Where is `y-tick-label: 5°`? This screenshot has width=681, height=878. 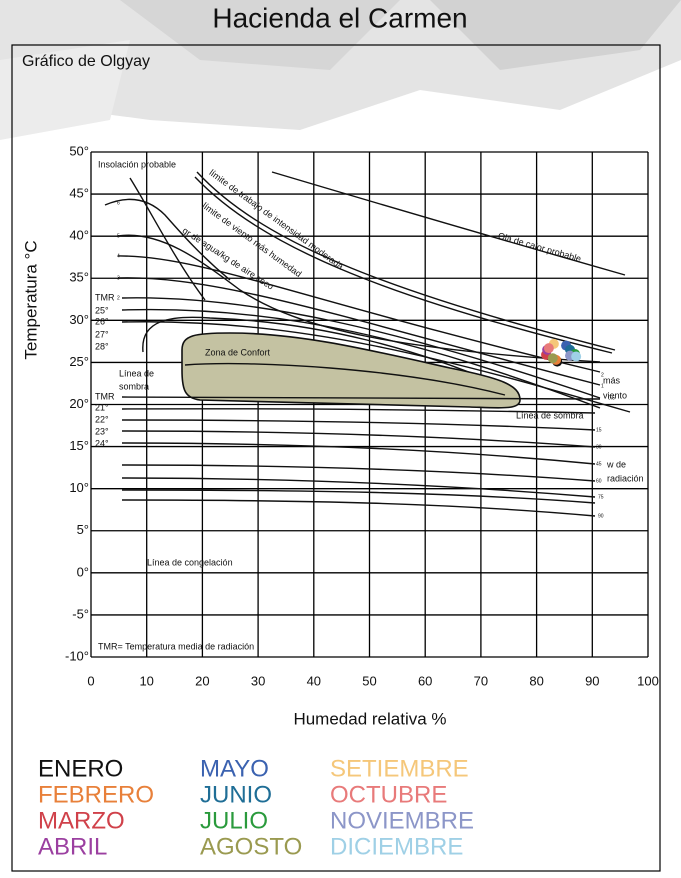 y-tick-label: 5° is located at coordinates (83, 529).